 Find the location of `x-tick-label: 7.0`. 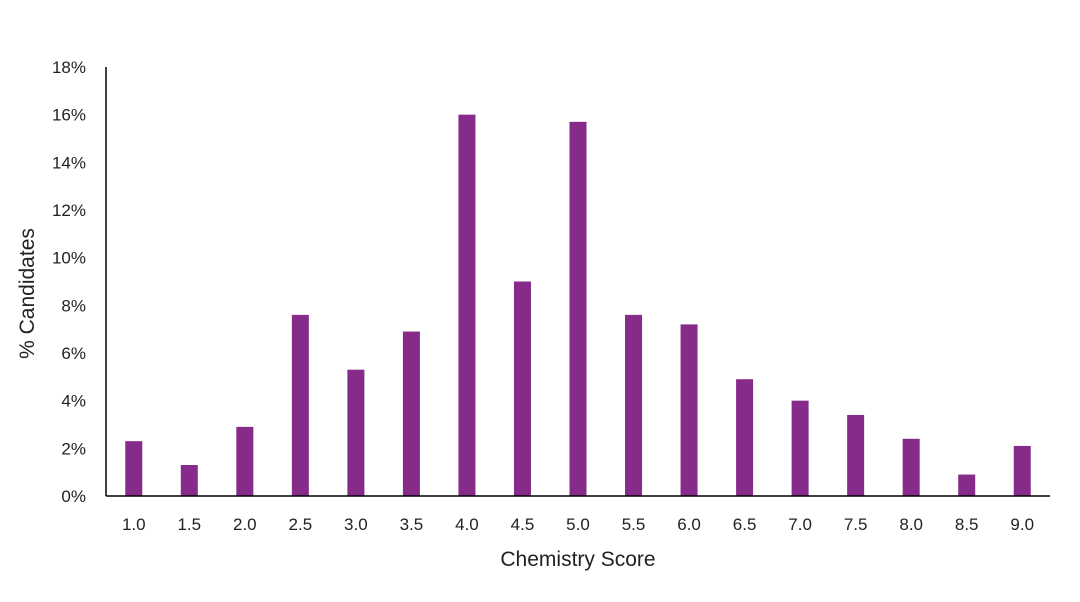

x-tick-label: 7.0 is located at coordinates (800, 524).